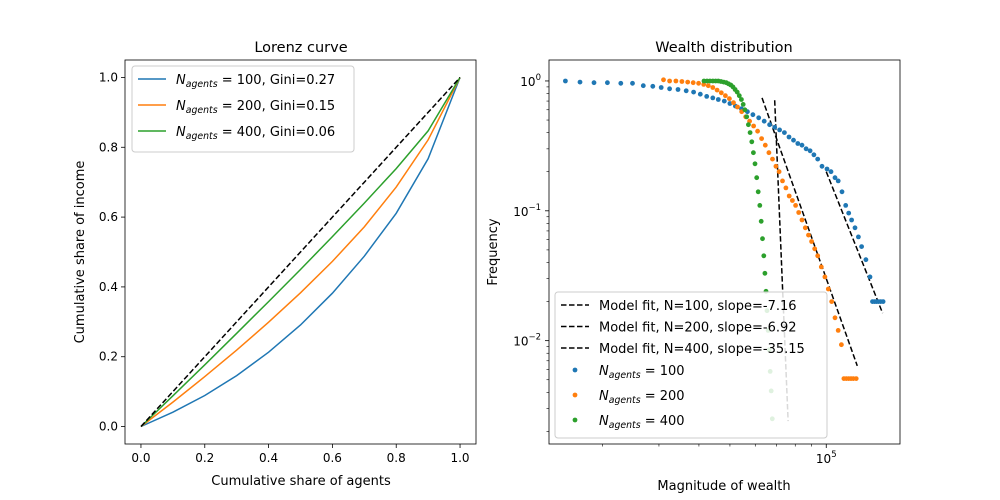 The height and width of the screenshot is (500, 1000). Describe the element at coordinates (300, 48) in the screenshot. I see `lorenz-title: Lorenz curve` at that location.